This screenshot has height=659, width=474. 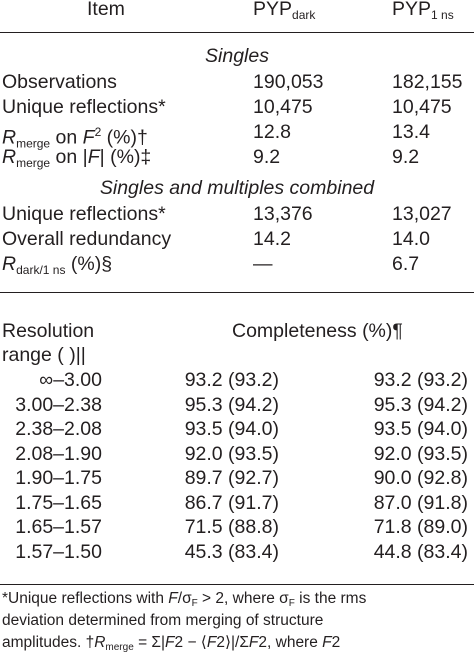 What do you see at coordinates (411, 239) in the screenshot?
I see `row-redundancy-v2: 14.0` at bounding box center [411, 239].